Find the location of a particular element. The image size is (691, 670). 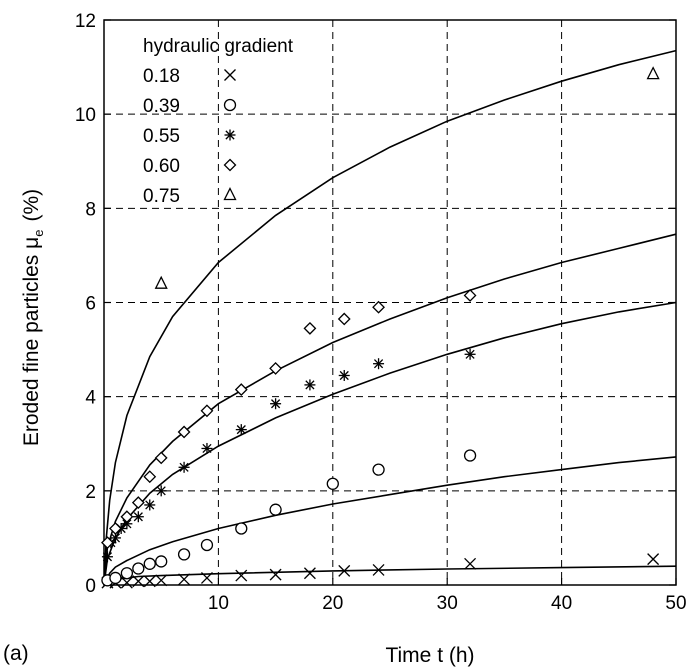

x-tick-label: 30 is located at coordinates (447, 603).